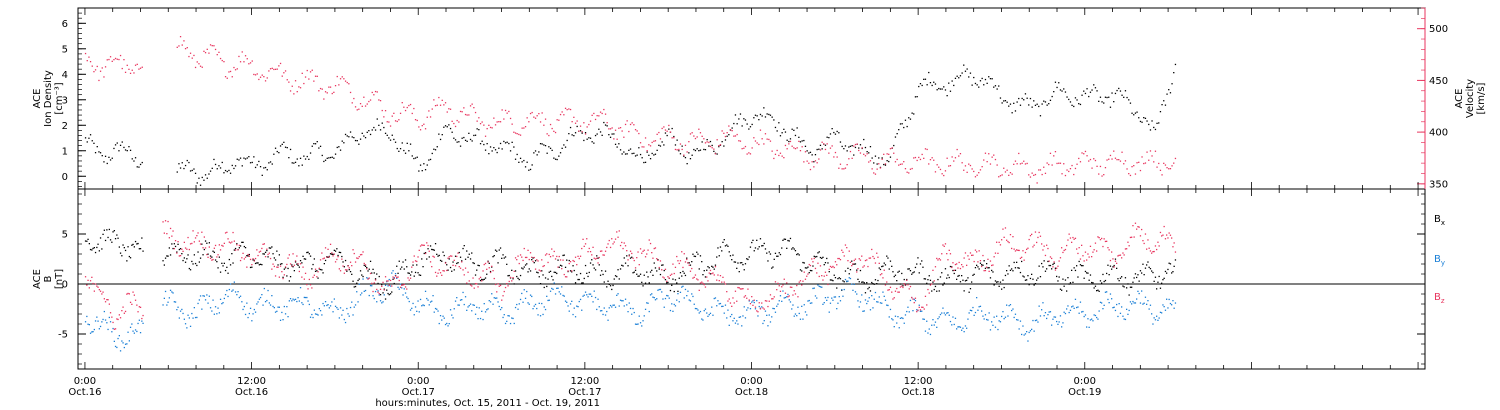 The height and width of the screenshot is (410, 1500). What do you see at coordinates (1438, 133) in the screenshot?
I see `velocity-tick-label-1: 400` at bounding box center [1438, 133].